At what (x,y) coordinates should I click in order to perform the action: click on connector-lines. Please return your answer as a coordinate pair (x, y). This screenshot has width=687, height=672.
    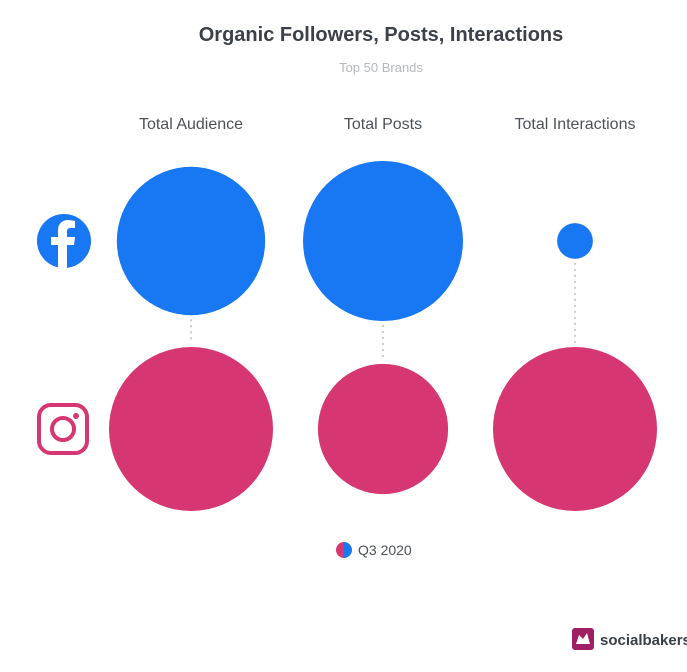
    Looking at the image, I should click on (383, 311).